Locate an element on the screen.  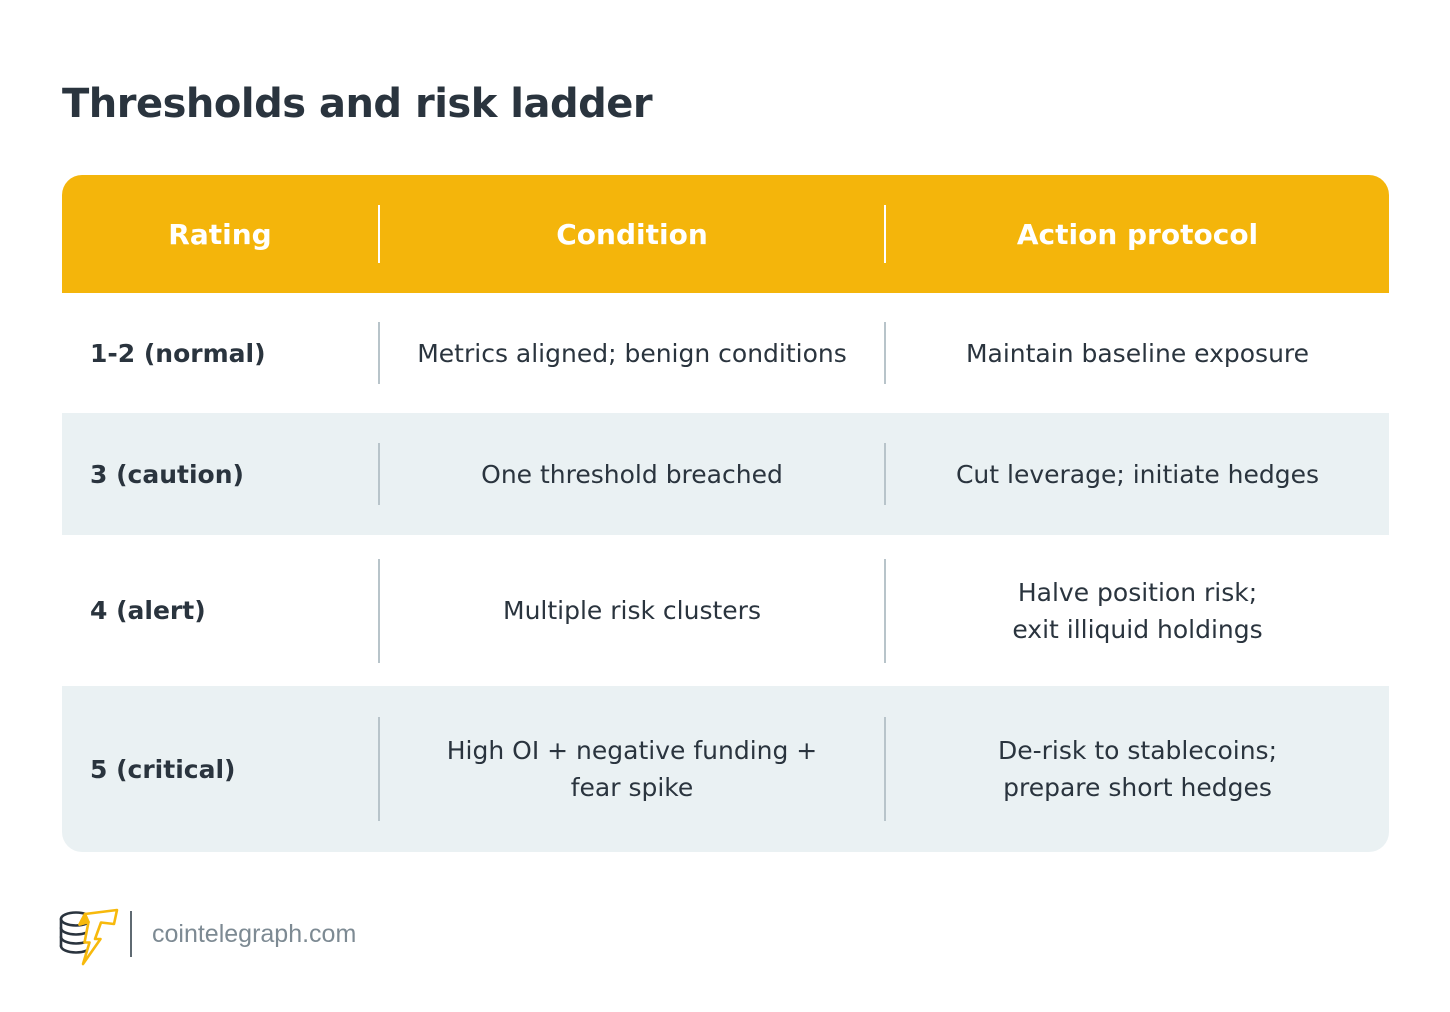
condition-cell: Metrics aligned; benign conditions is located at coordinates (632, 353).